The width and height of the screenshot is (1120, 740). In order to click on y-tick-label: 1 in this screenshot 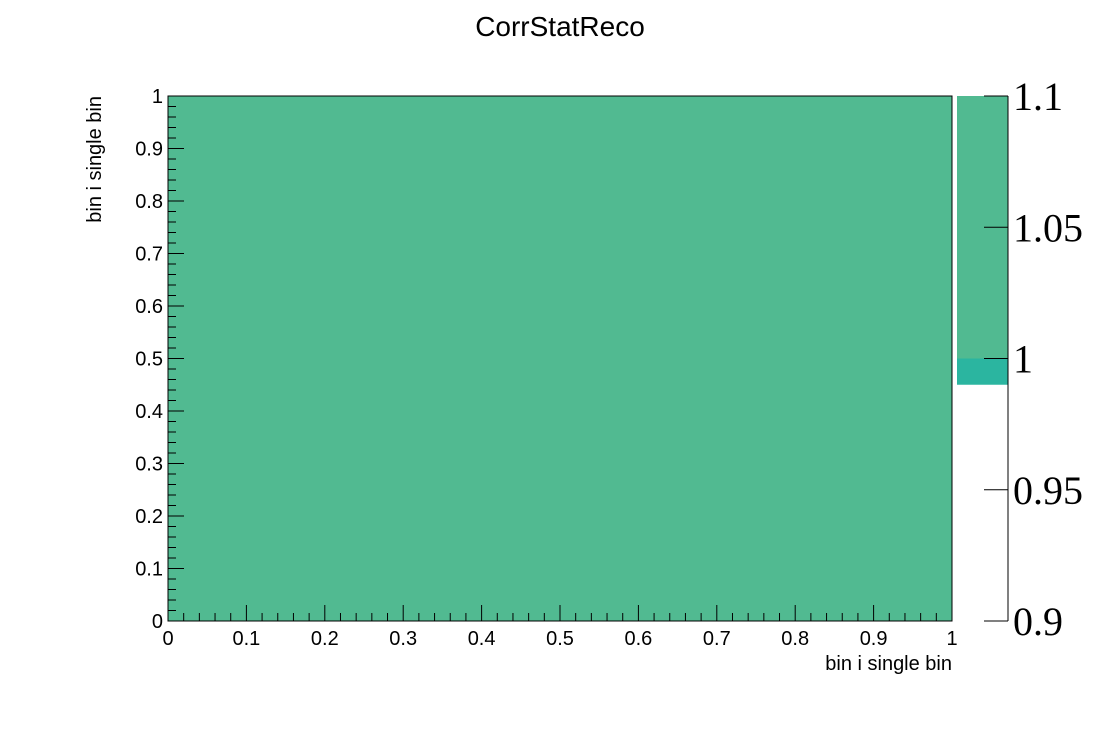, I will do `click(157, 97)`.